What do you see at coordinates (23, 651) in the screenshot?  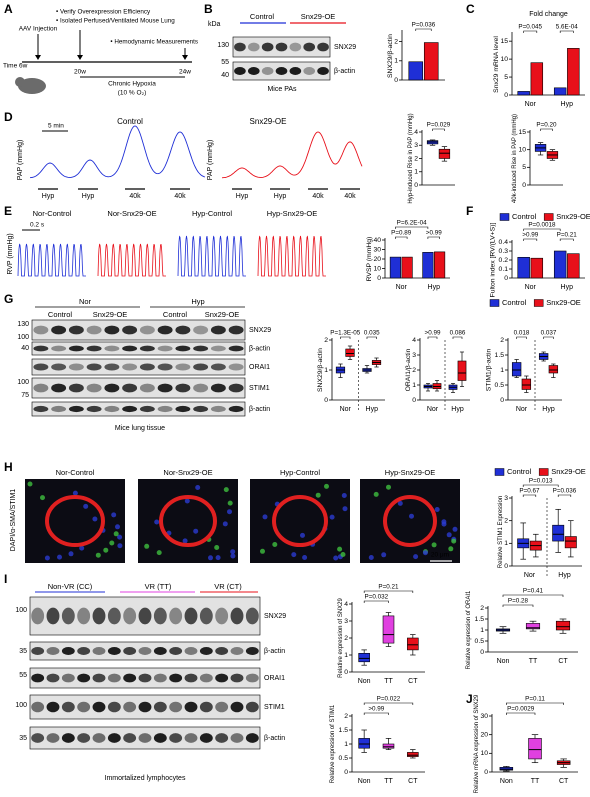 I see `label: 35` at bounding box center [23, 651].